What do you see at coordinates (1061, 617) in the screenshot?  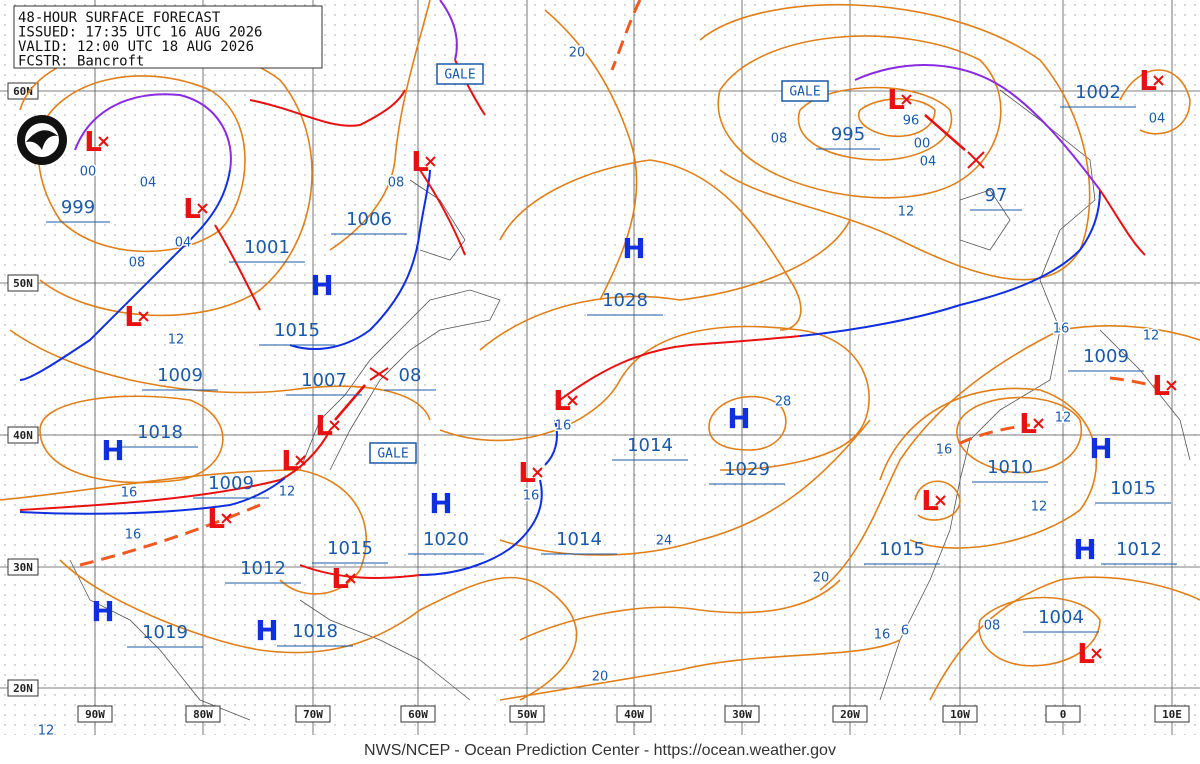 I see `pressure-label: 1004` at bounding box center [1061, 617].